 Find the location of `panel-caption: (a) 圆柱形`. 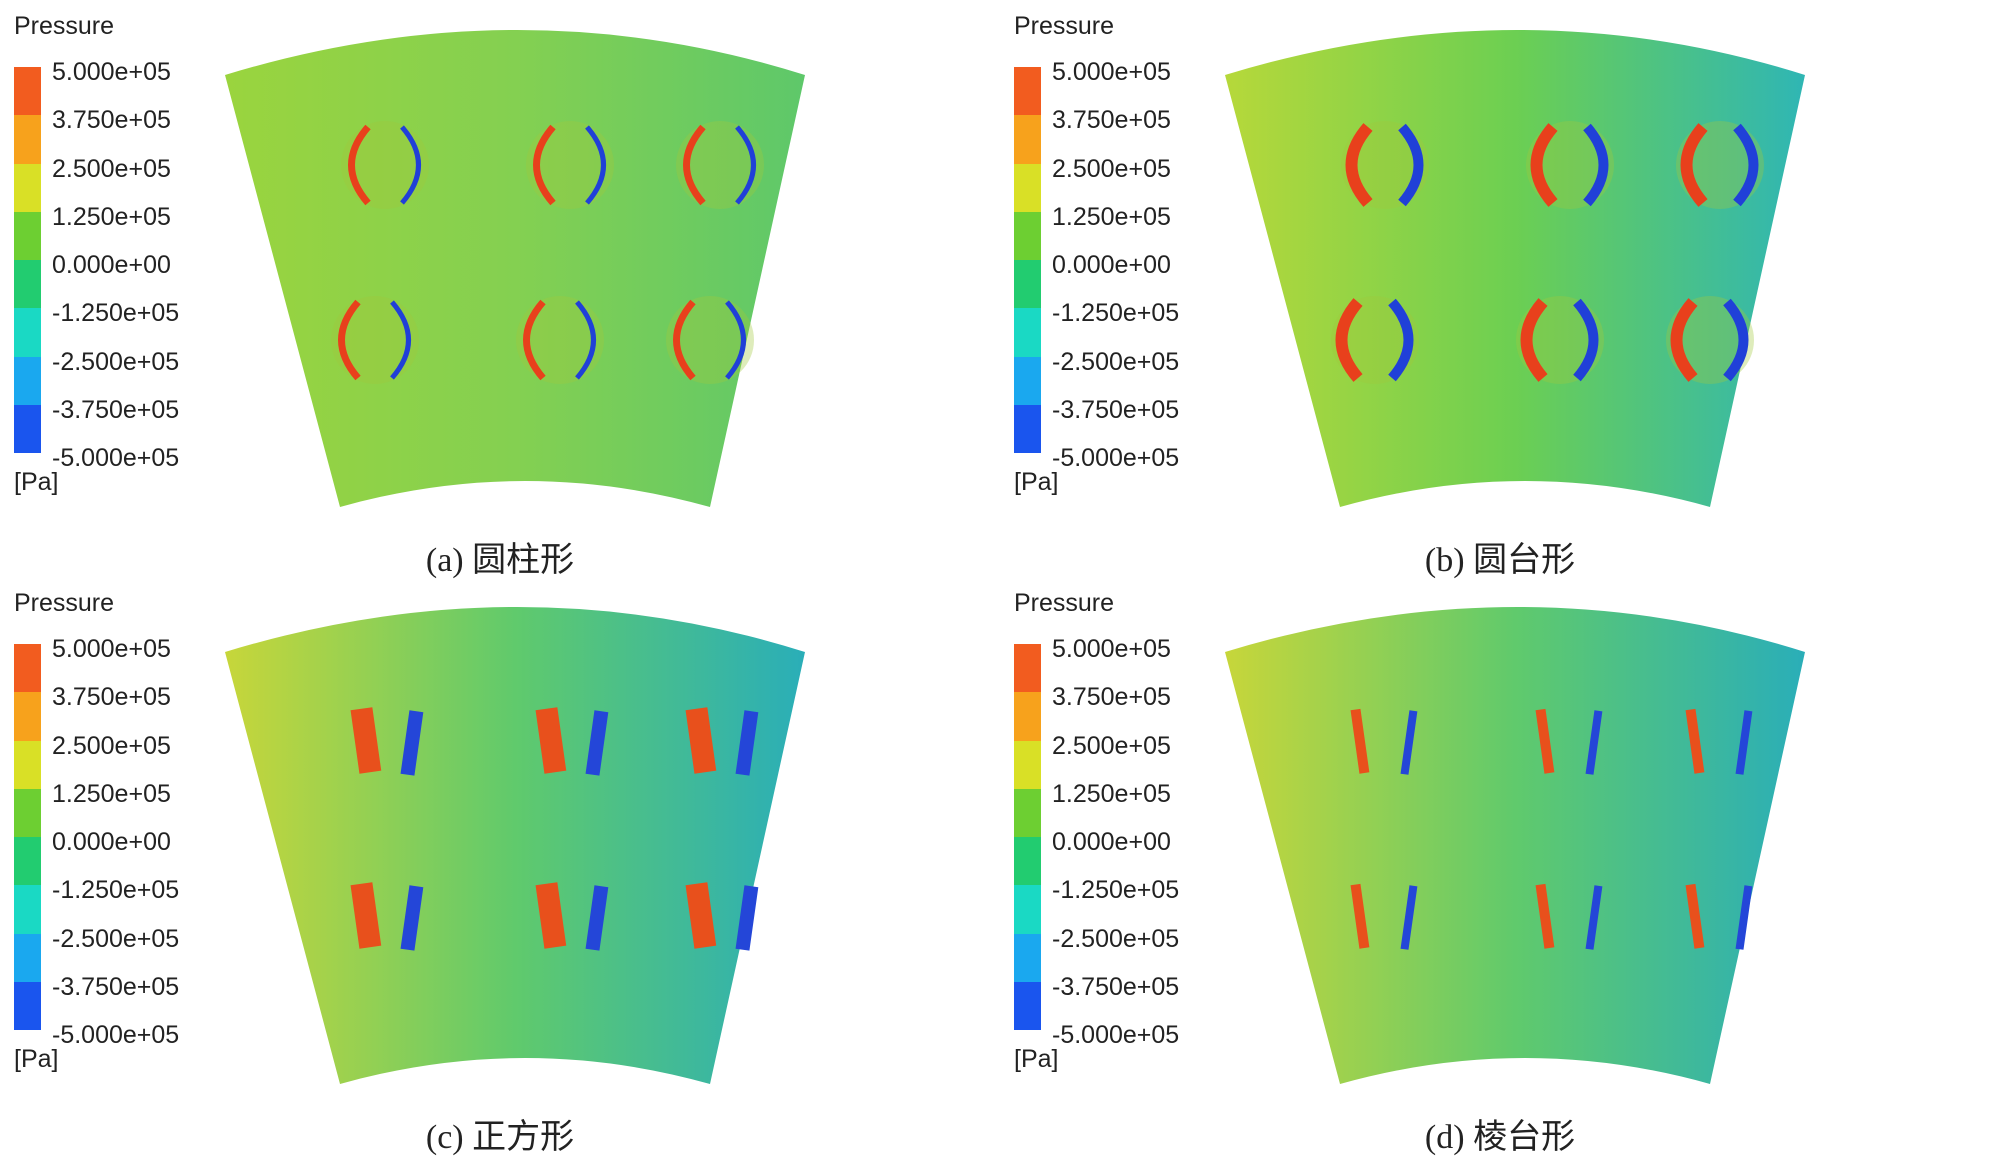

panel-caption: (a) 圆柱形 is located at coordinates (500, 560).